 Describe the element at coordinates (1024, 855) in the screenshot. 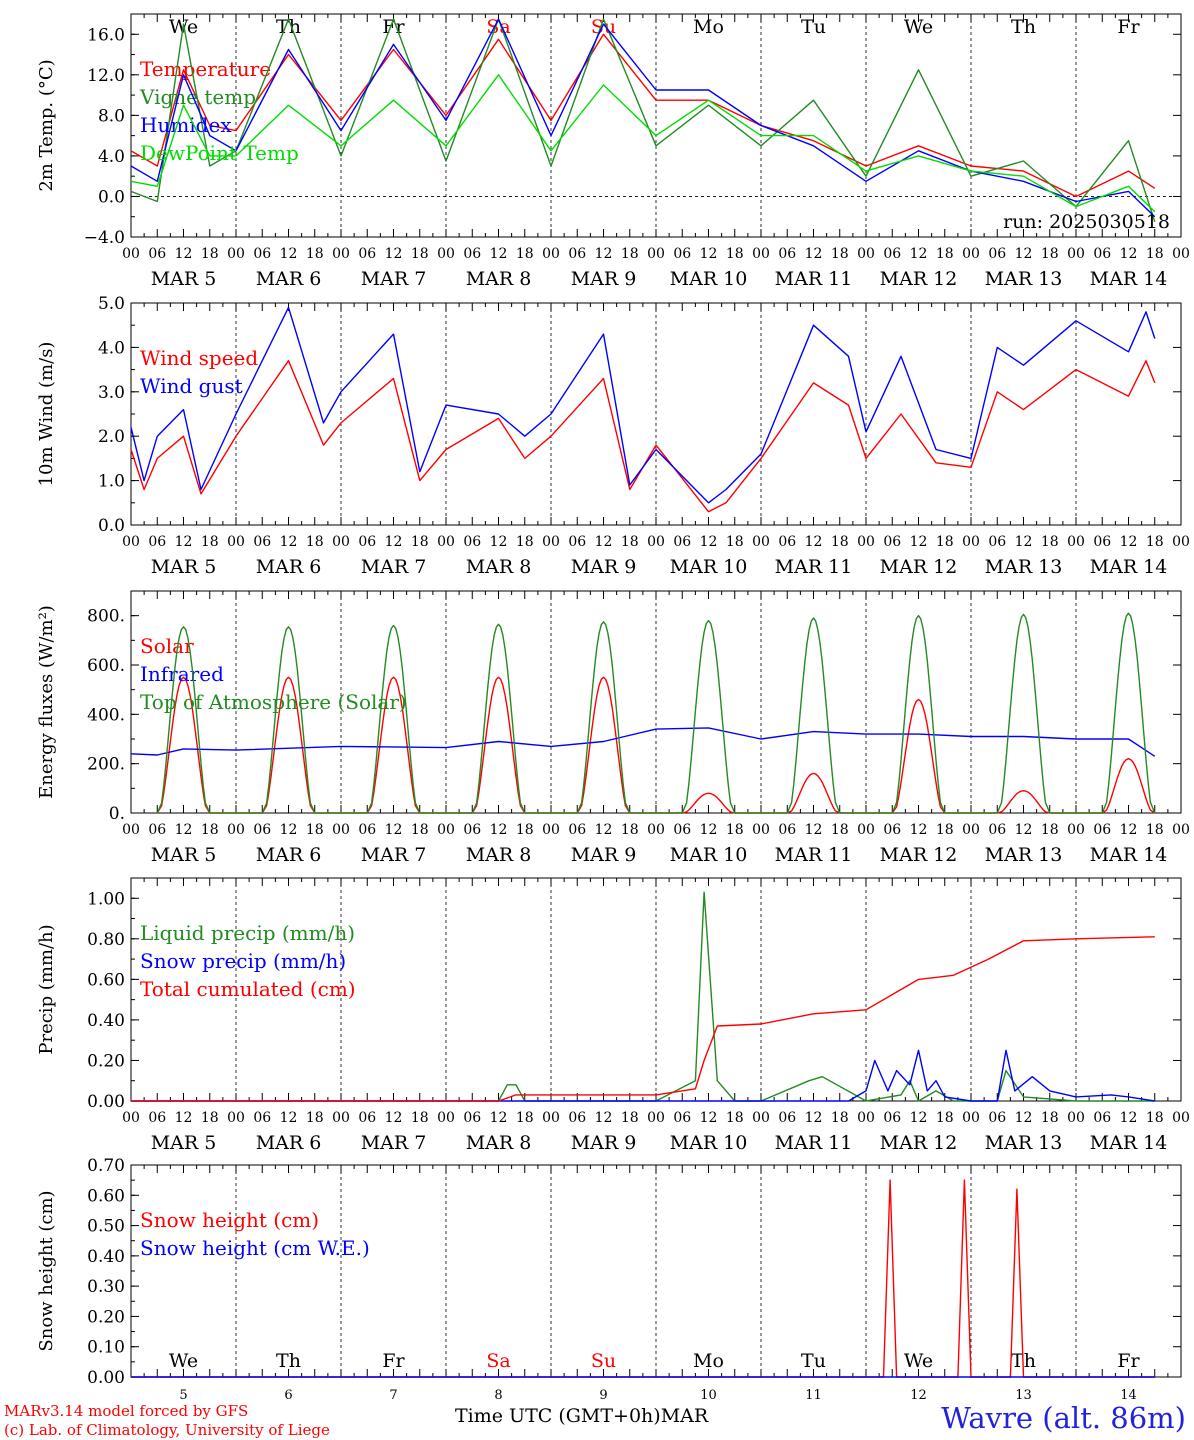

I see `date-label: MAR 13` at that location.